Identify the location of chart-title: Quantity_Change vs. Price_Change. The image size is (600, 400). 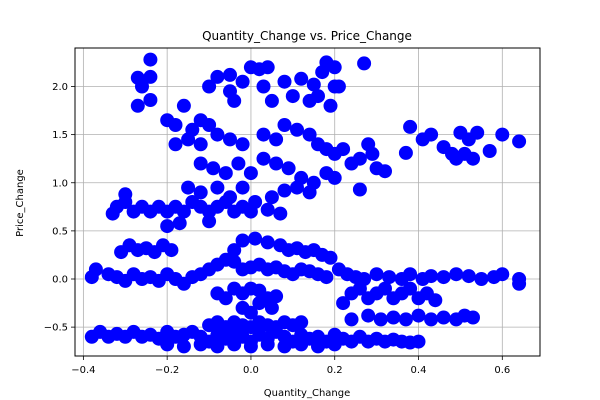
(307, 36).